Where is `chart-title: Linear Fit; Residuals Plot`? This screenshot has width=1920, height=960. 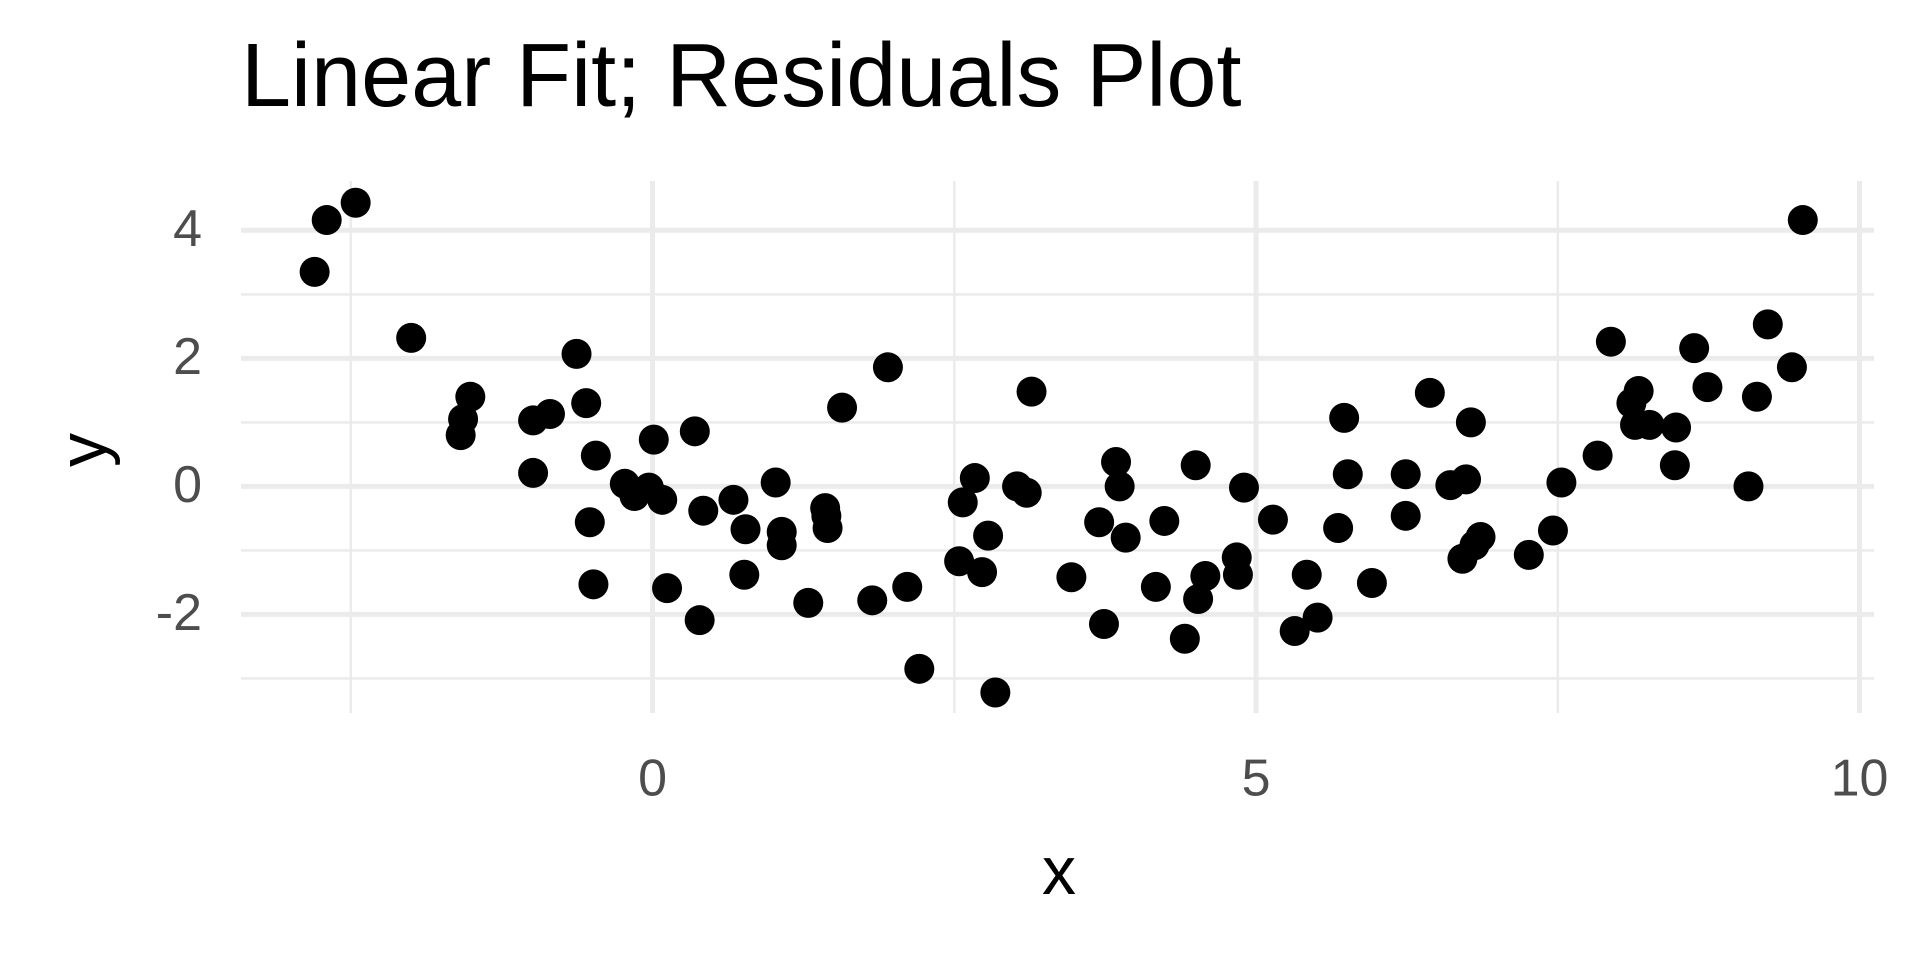
chart-title: Linear Fit; Residuals Plot is located at coordinates (741, 76).